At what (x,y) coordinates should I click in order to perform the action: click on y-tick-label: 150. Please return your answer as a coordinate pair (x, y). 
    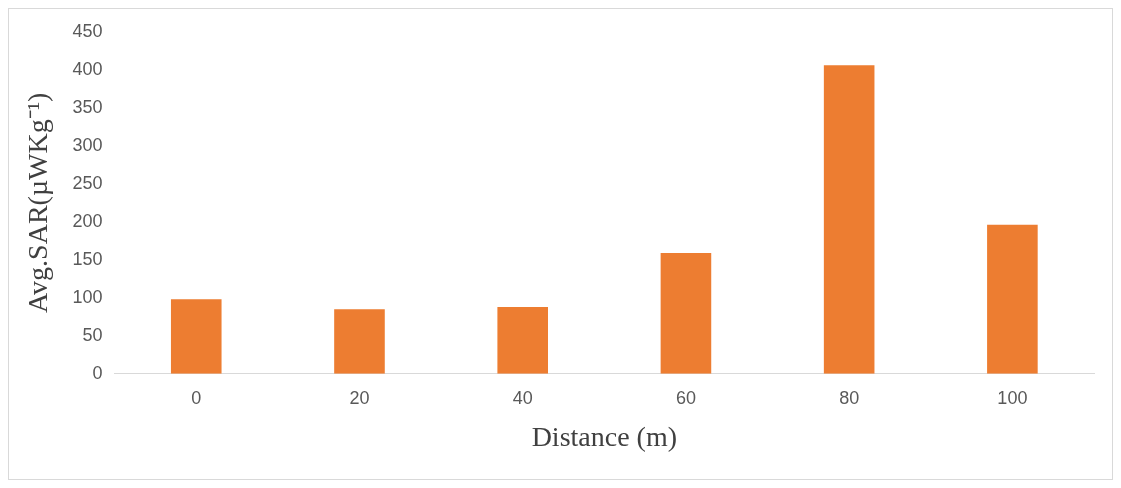
    Looking at the image, I should click on (87, 258).